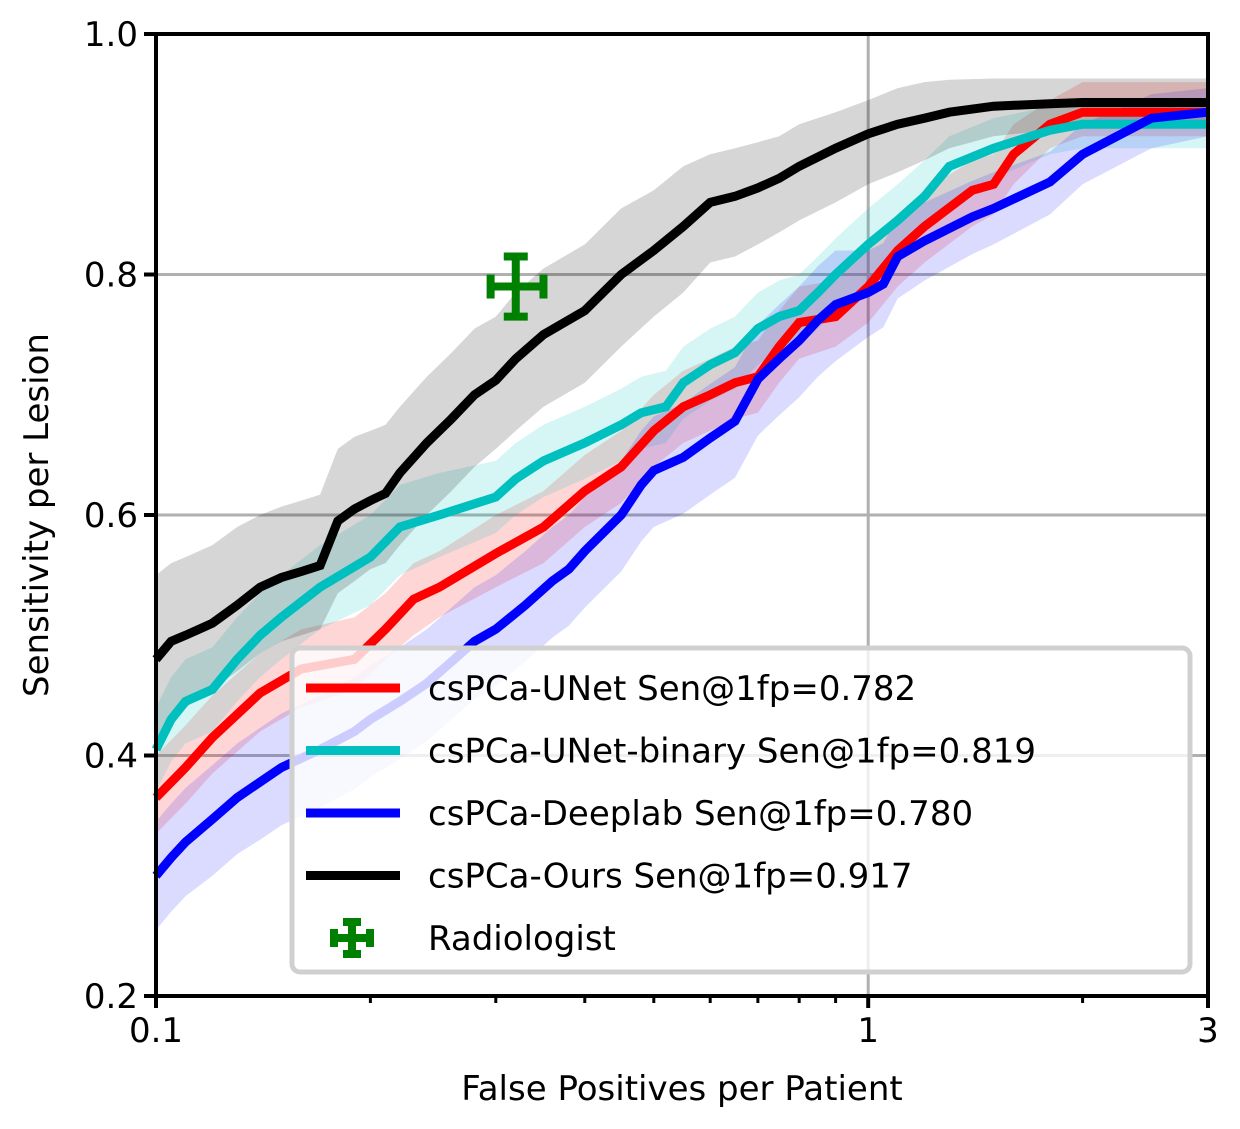  What do you see at coordinates (111, 276) in the screenshot?
I see `y-tick-label: 0.8` at bounding box center [111, 276].